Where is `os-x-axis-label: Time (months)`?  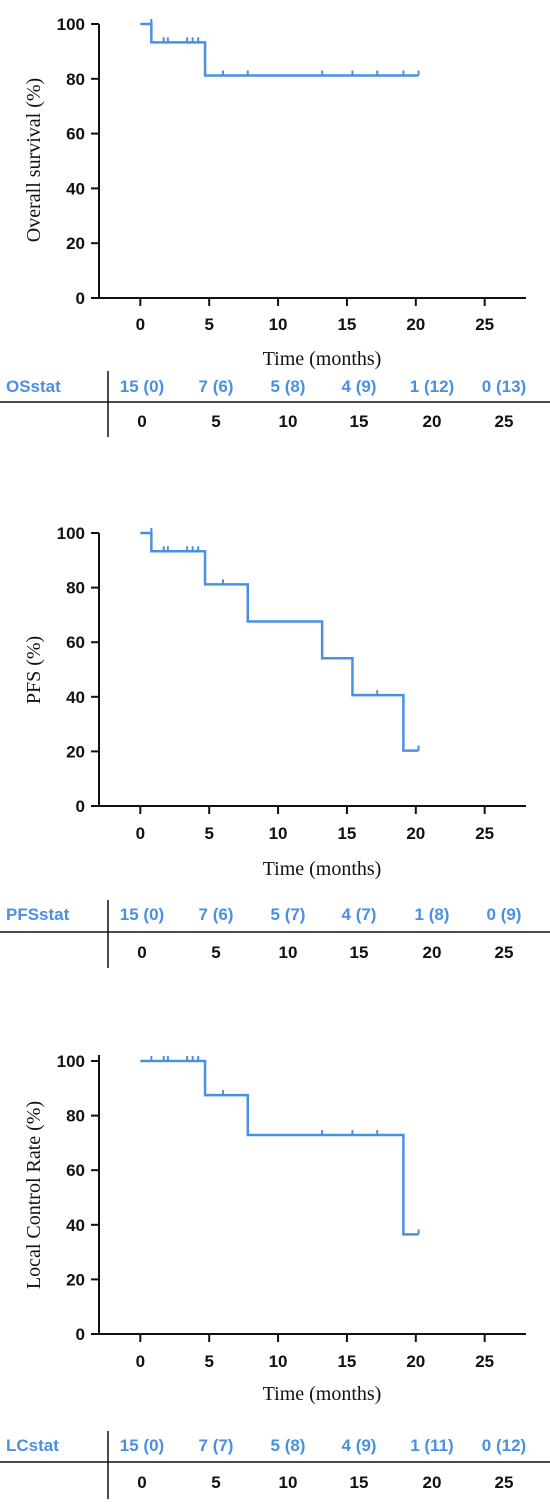 os-x-axis-label: Time (months) is located at coordinates (322, 359).